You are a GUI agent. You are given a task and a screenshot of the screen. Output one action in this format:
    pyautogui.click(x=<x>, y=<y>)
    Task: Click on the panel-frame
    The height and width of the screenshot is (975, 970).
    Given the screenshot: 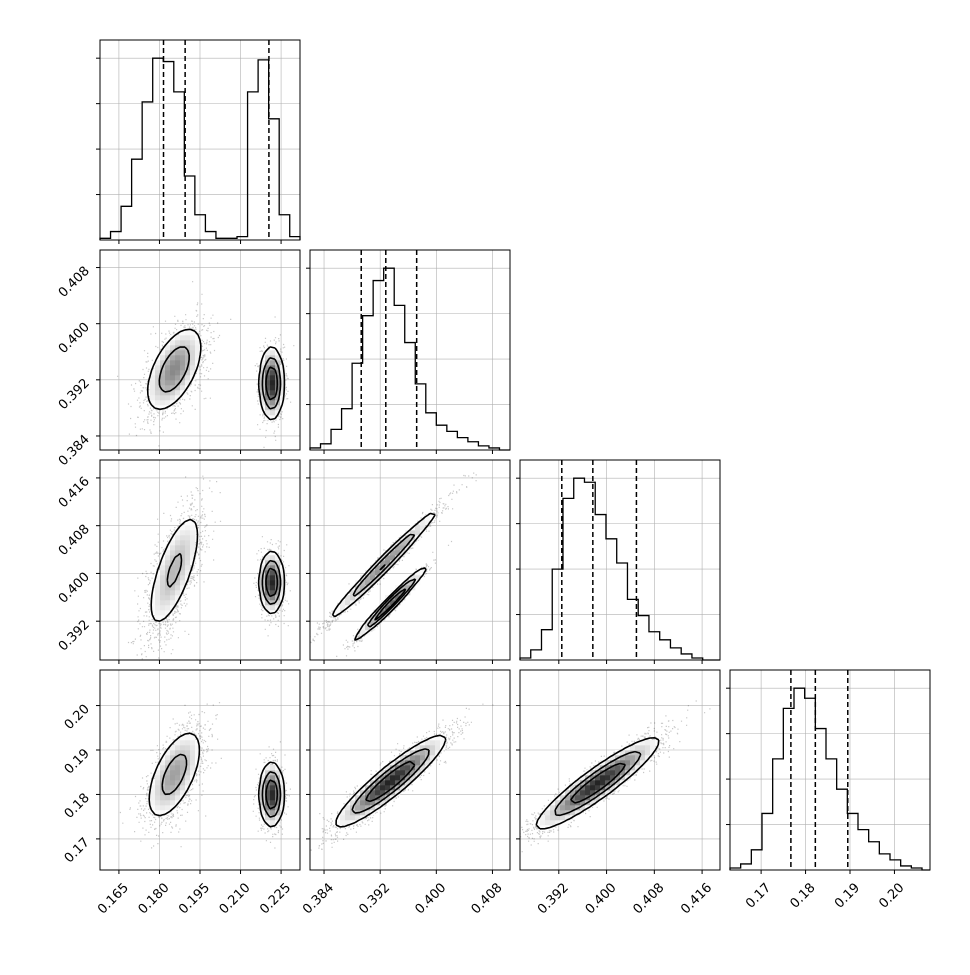 What is the action you would take?
    pyautogui.click(x=410, y=350)
    